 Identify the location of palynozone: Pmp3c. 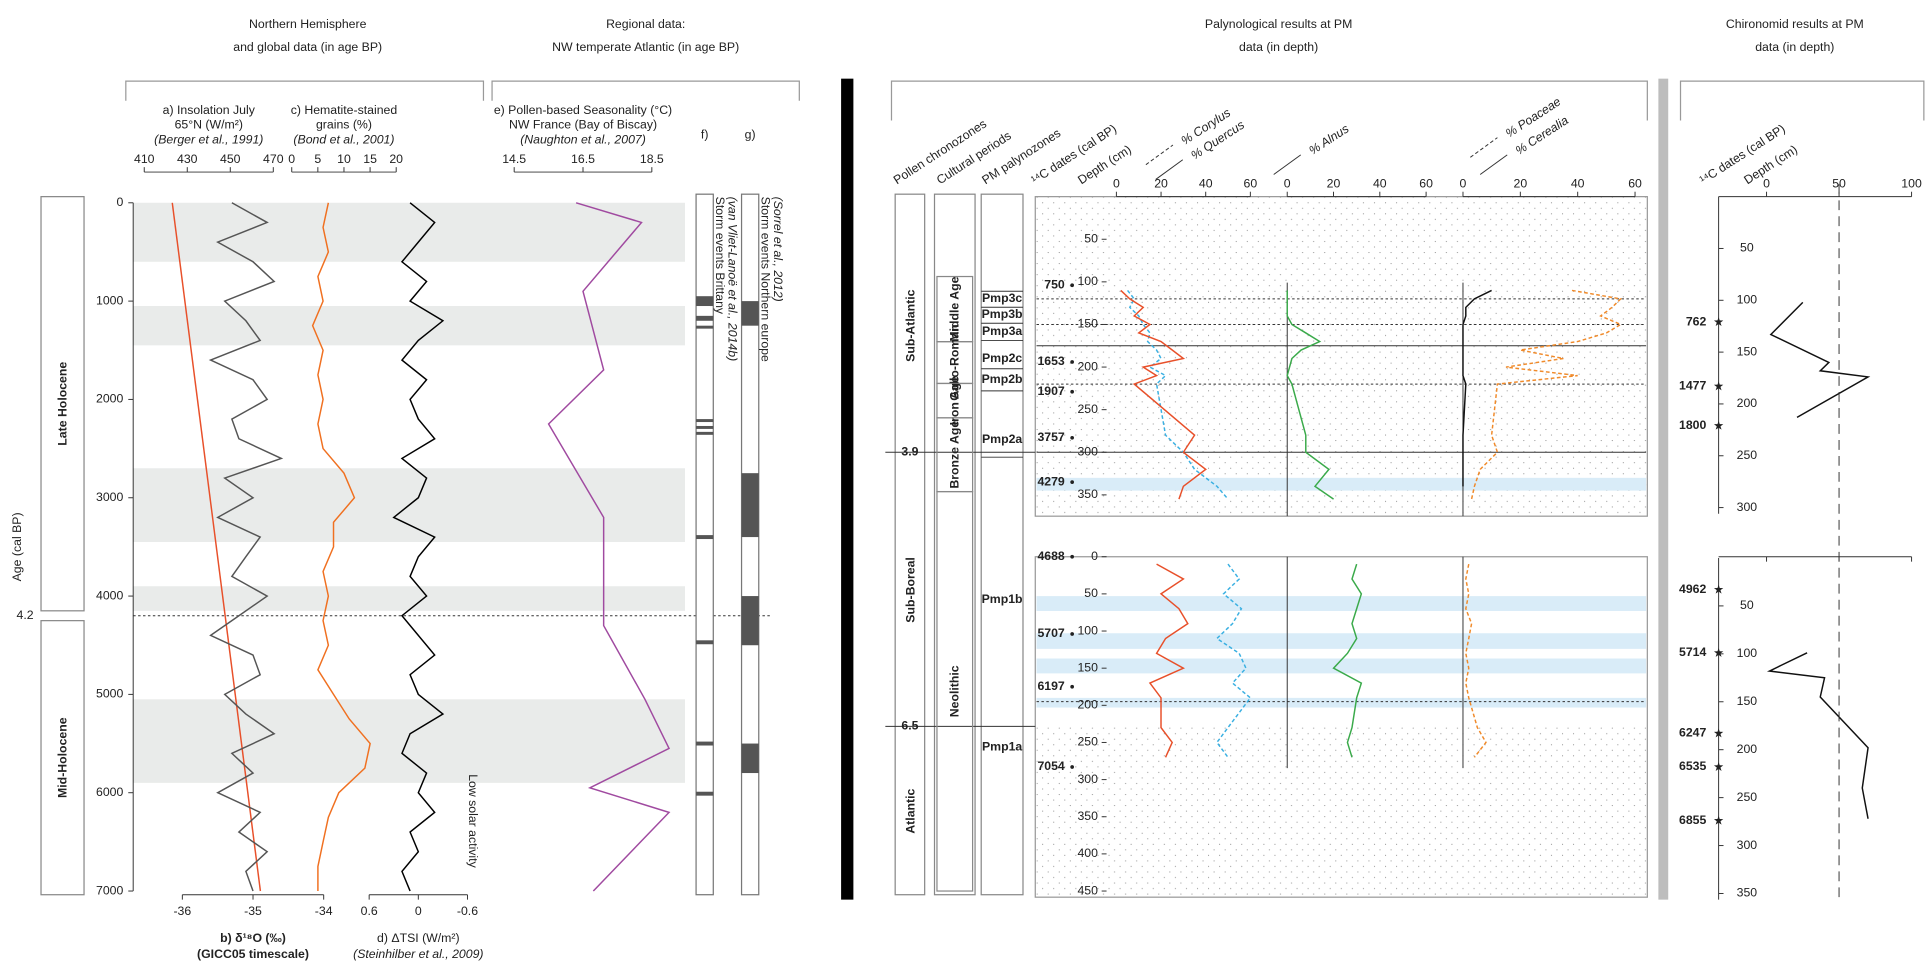
(1002, 298).